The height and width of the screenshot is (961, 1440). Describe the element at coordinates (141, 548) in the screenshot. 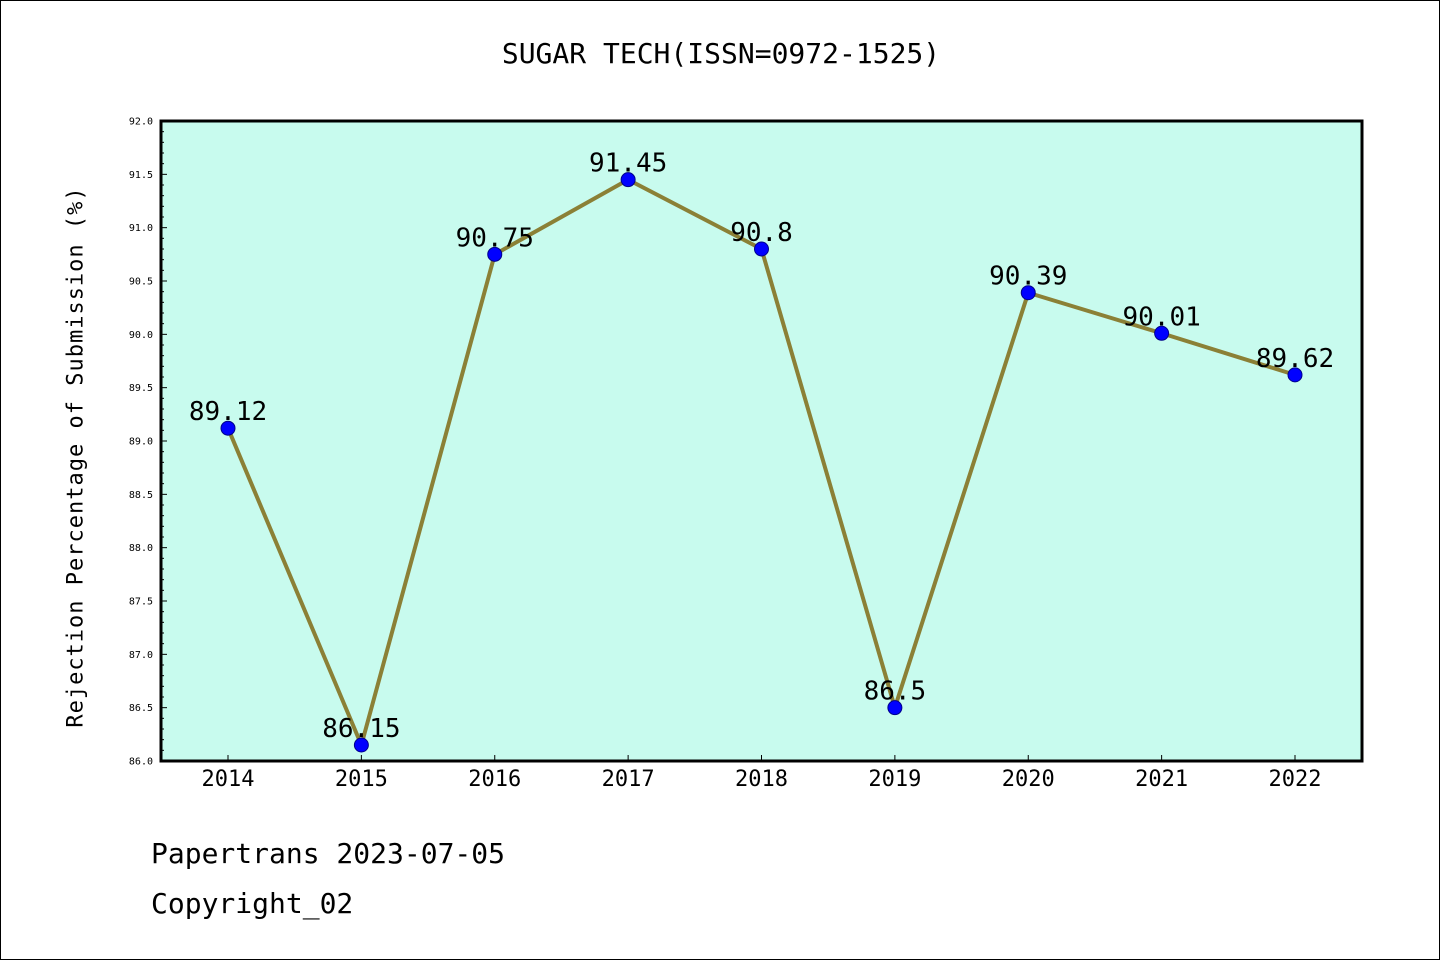

I see `y-tick-label: 88.0` at that location.